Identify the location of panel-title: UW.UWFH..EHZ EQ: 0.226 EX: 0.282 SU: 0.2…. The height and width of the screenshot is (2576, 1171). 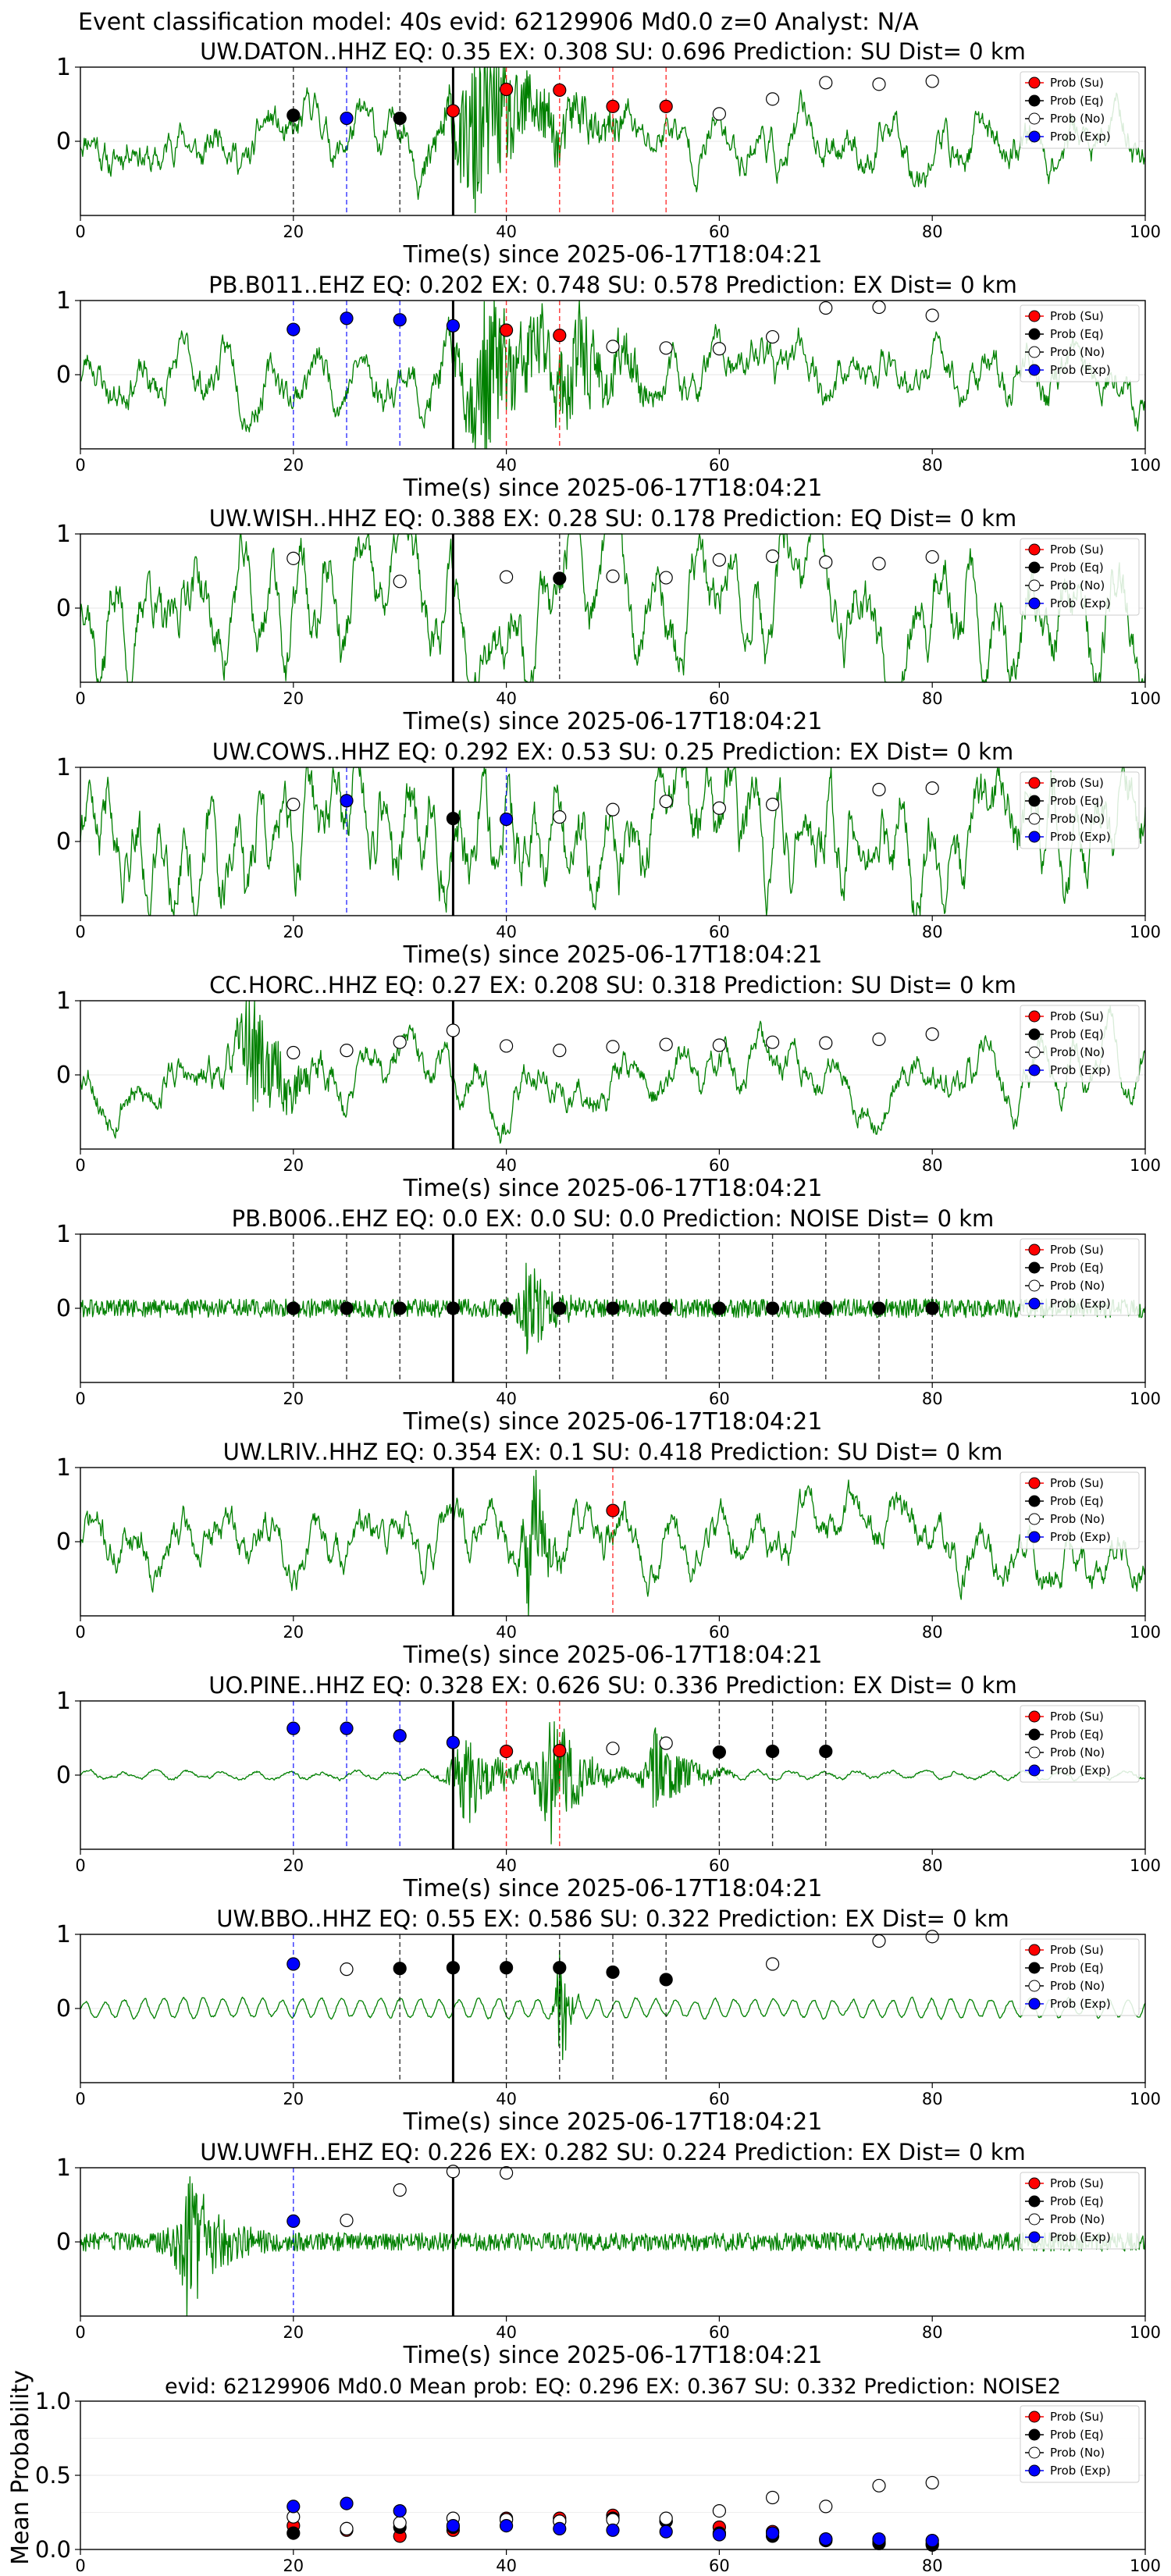
(613, 2152).